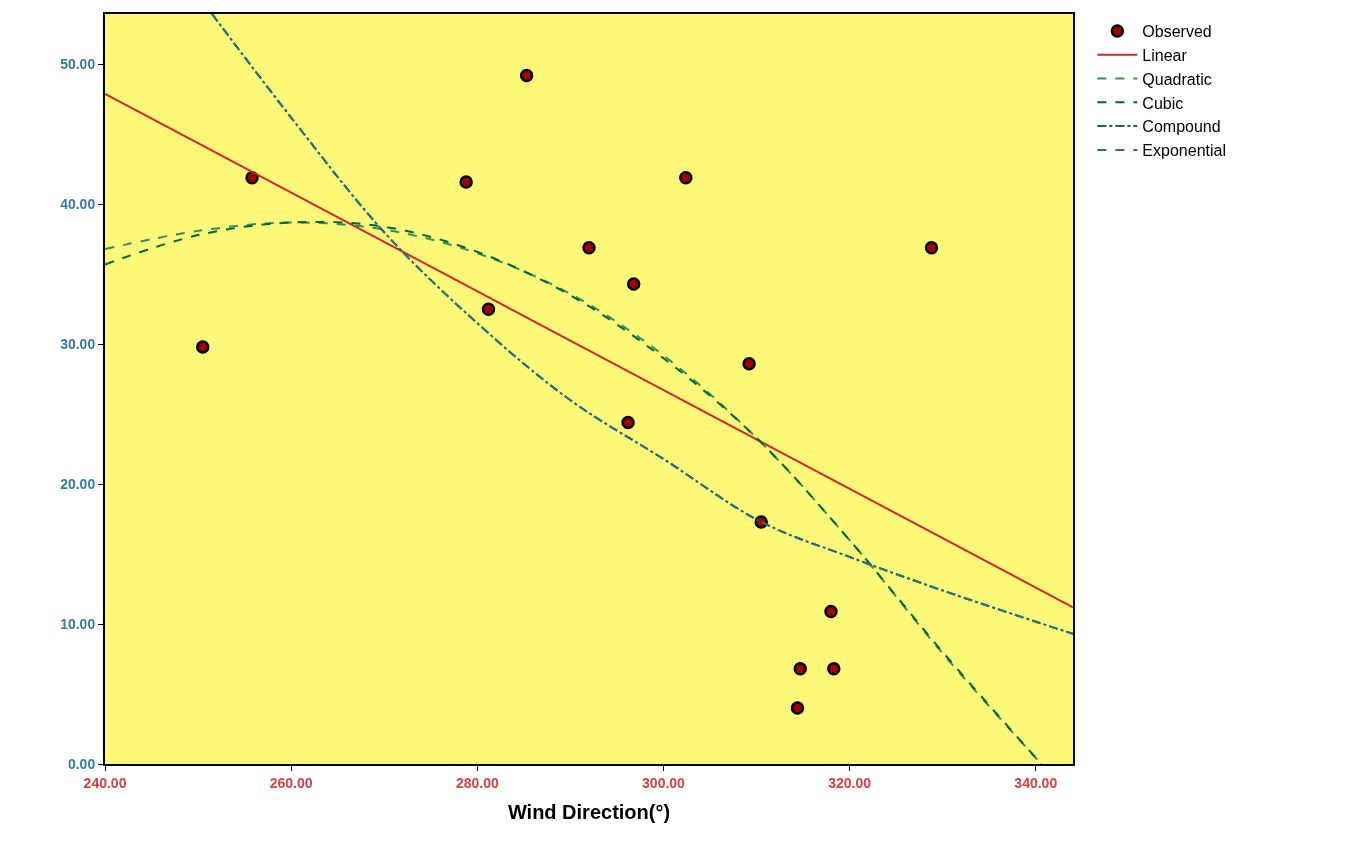 The image size is (1354, 848). Describe the element at coordinates (850, 782) in the screenshot. I see `x-tick-label: 320.00` at that location.